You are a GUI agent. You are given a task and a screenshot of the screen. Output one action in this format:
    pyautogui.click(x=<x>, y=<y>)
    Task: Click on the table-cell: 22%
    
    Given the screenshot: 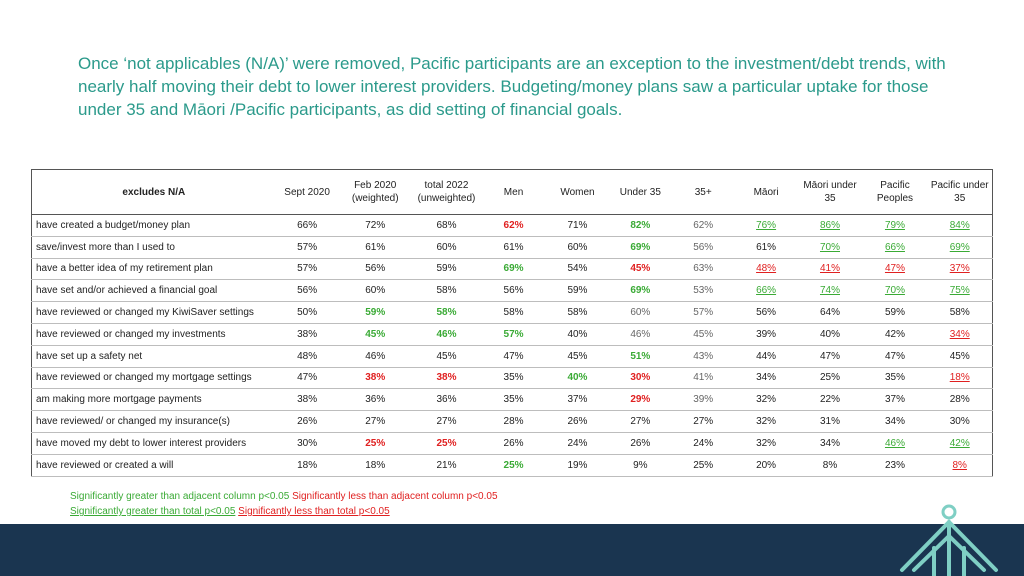 What is the action you would take?
    pyautogui.click(x=830, y=400)
    